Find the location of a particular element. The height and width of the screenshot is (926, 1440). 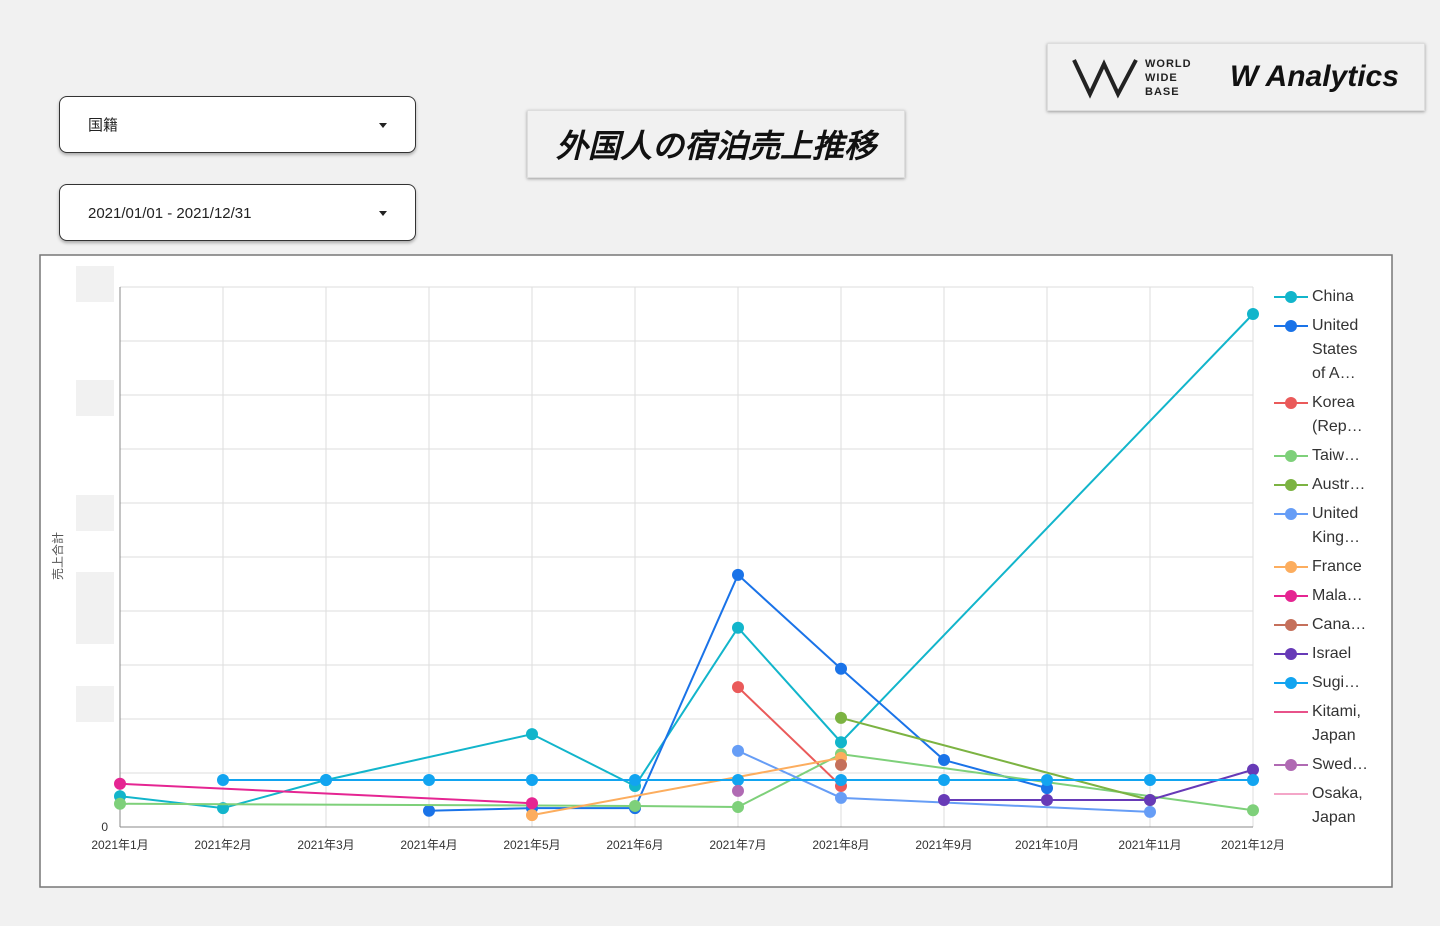

date-range-control: 2021/01/01 - 2021/12/31 is located at coordinates (237, 212).